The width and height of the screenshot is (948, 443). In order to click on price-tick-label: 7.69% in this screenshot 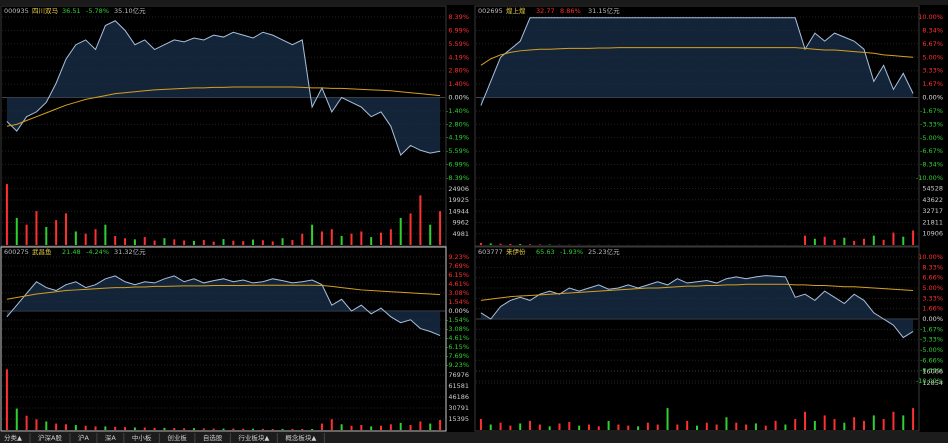, I will do `click(458, 266)`.